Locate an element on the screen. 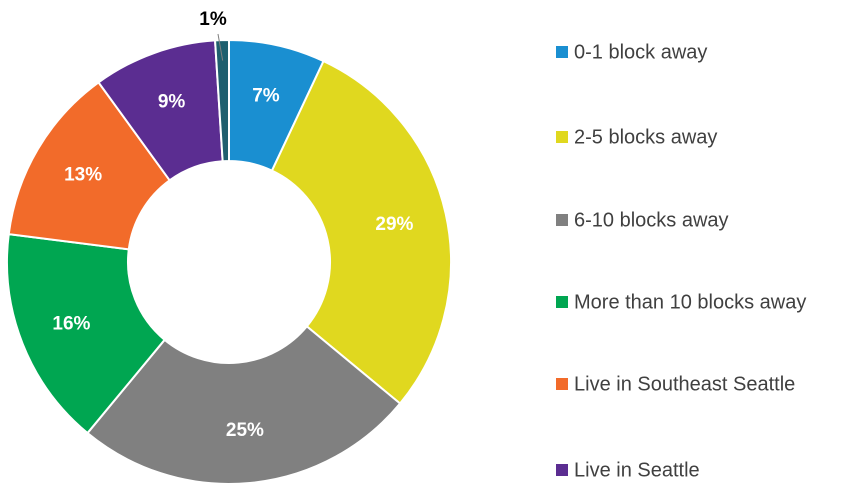  legend-label: More than 10 blocks away is located at coordinates (690, 302).